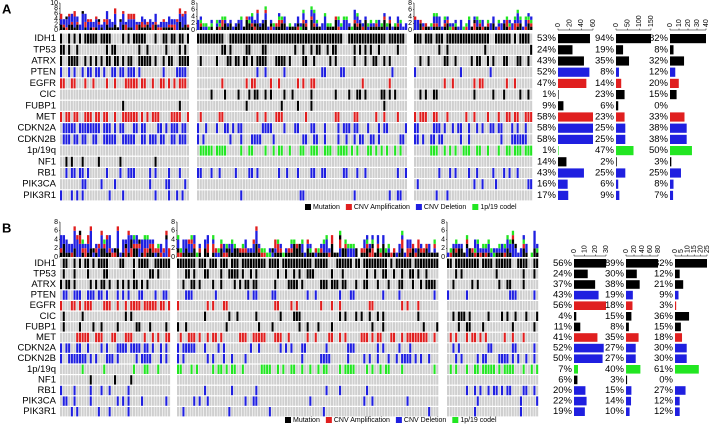 The width and height of the screenshot is (709, 429). Describe the element at coordinates (6, 227) in the screenshot. I see `panel-label: B` at that location.